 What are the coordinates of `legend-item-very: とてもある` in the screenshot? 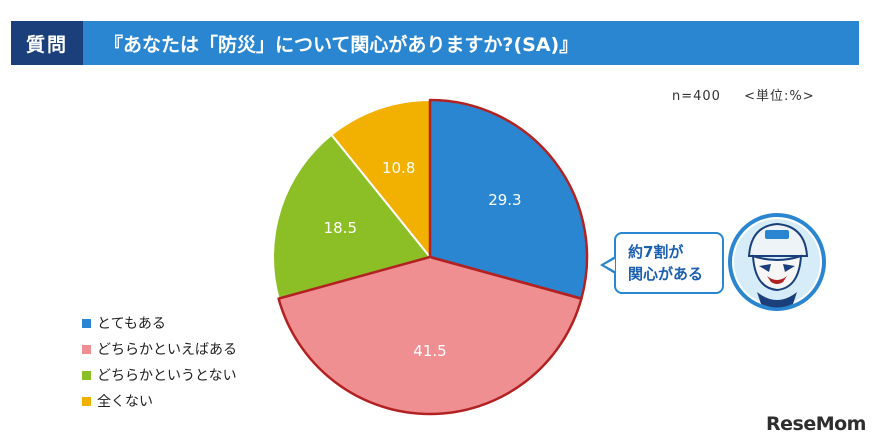 It's located at (159, 323).